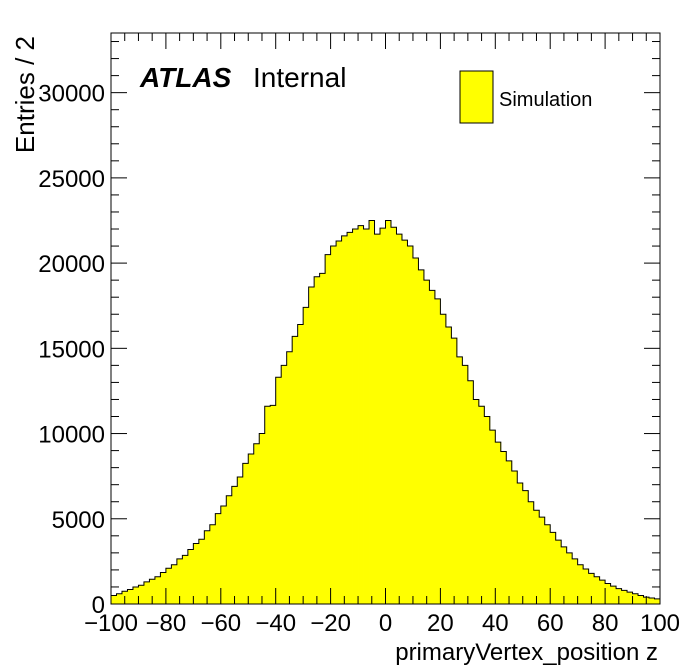 This screenshot has width=696, height=672. I want to click on x-tick-label: 80, so click(605, 623).